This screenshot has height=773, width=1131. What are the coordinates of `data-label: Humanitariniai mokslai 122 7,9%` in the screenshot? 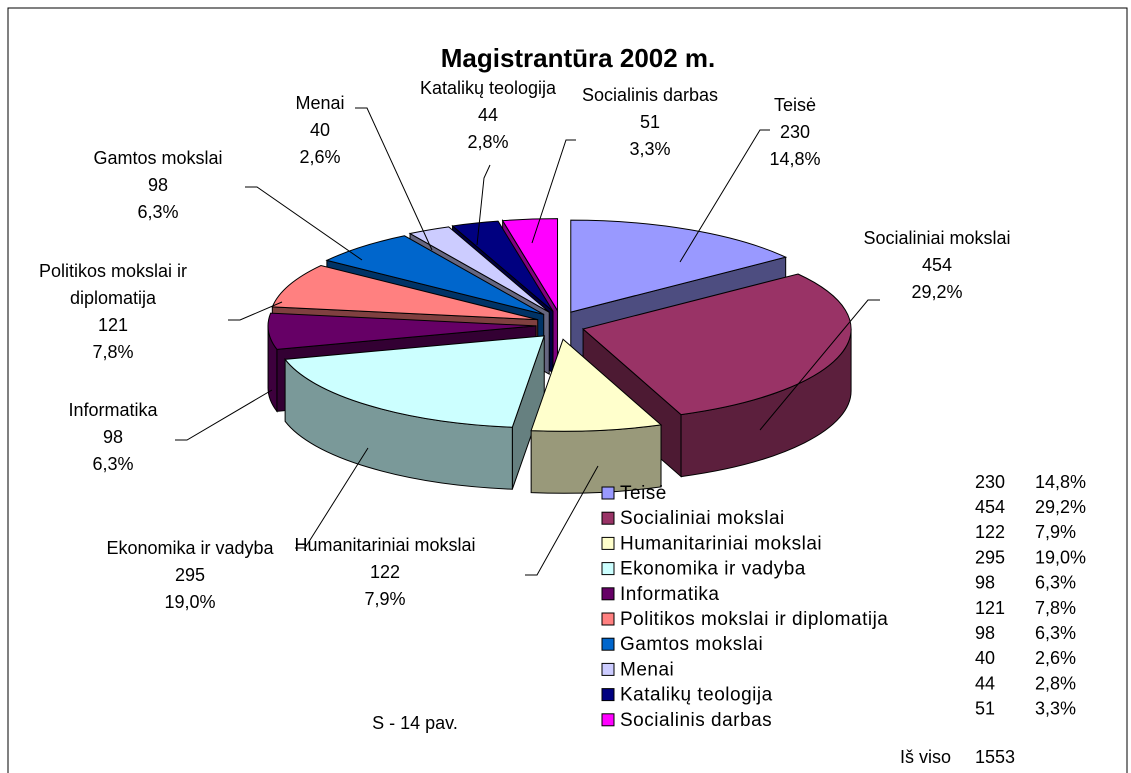 It's located at (384, 572).